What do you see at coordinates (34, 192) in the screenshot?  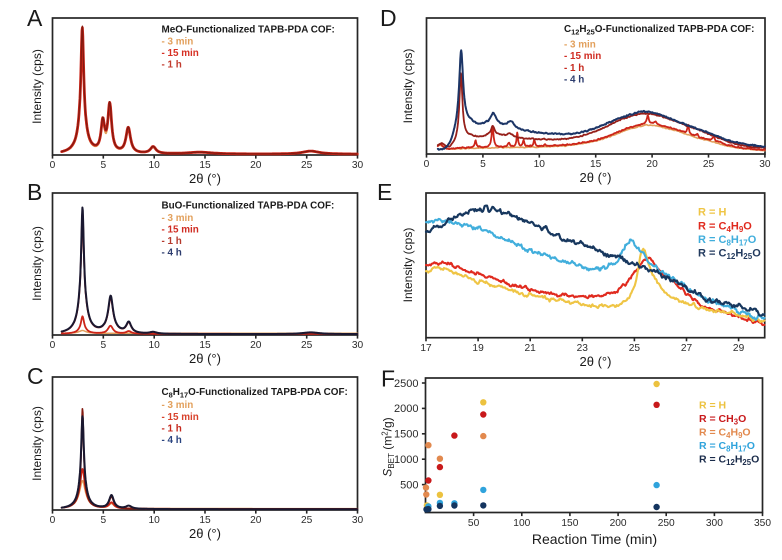 I see `svg-text: B` at bounding box center [34, 192].